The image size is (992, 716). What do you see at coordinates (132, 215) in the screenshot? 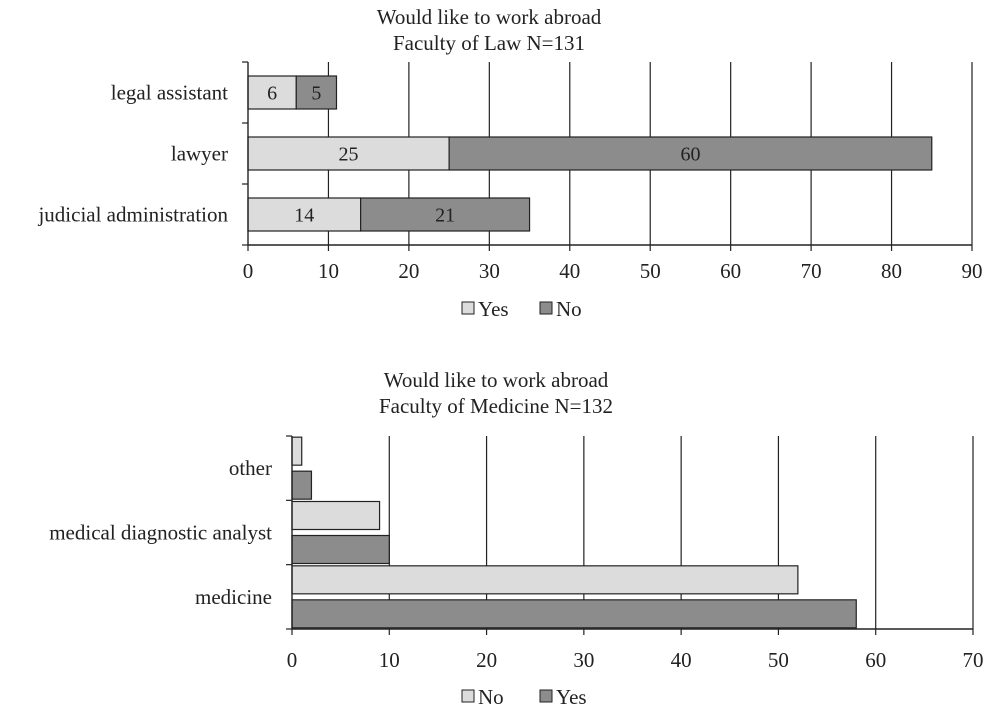
I see `category-label: judicial administration` at bounding box center [132, 215].